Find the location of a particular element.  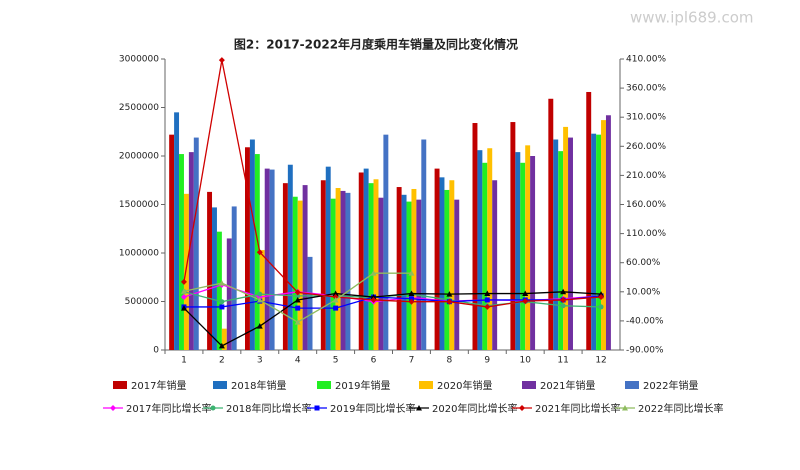

x-tick-label: 7 is located at coordinates (412, 361).